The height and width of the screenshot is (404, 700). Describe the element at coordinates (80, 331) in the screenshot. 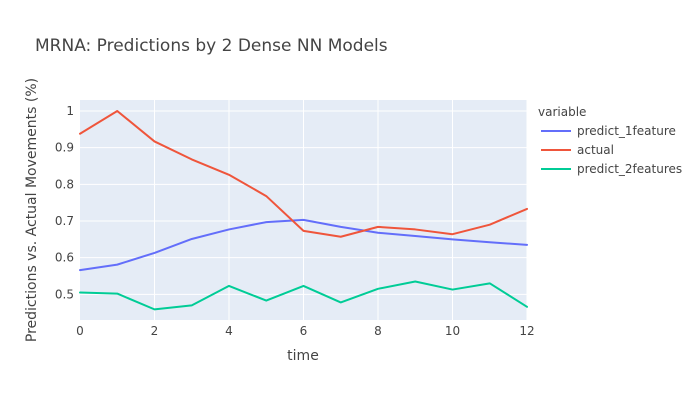

I see `x-tick-label: 0` at that location.